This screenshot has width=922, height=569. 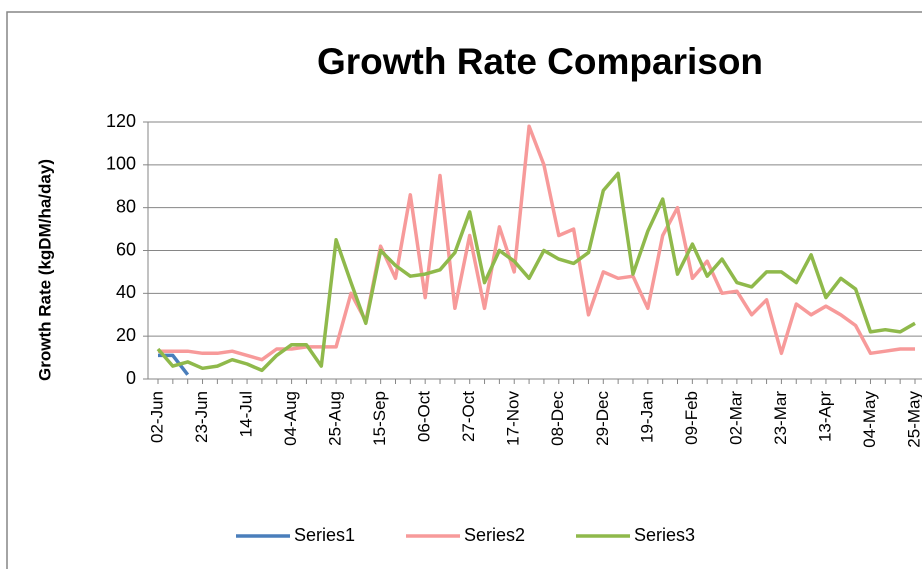 I want to click on x-tick-label: 25-Aug, so click(x=335, y=418).